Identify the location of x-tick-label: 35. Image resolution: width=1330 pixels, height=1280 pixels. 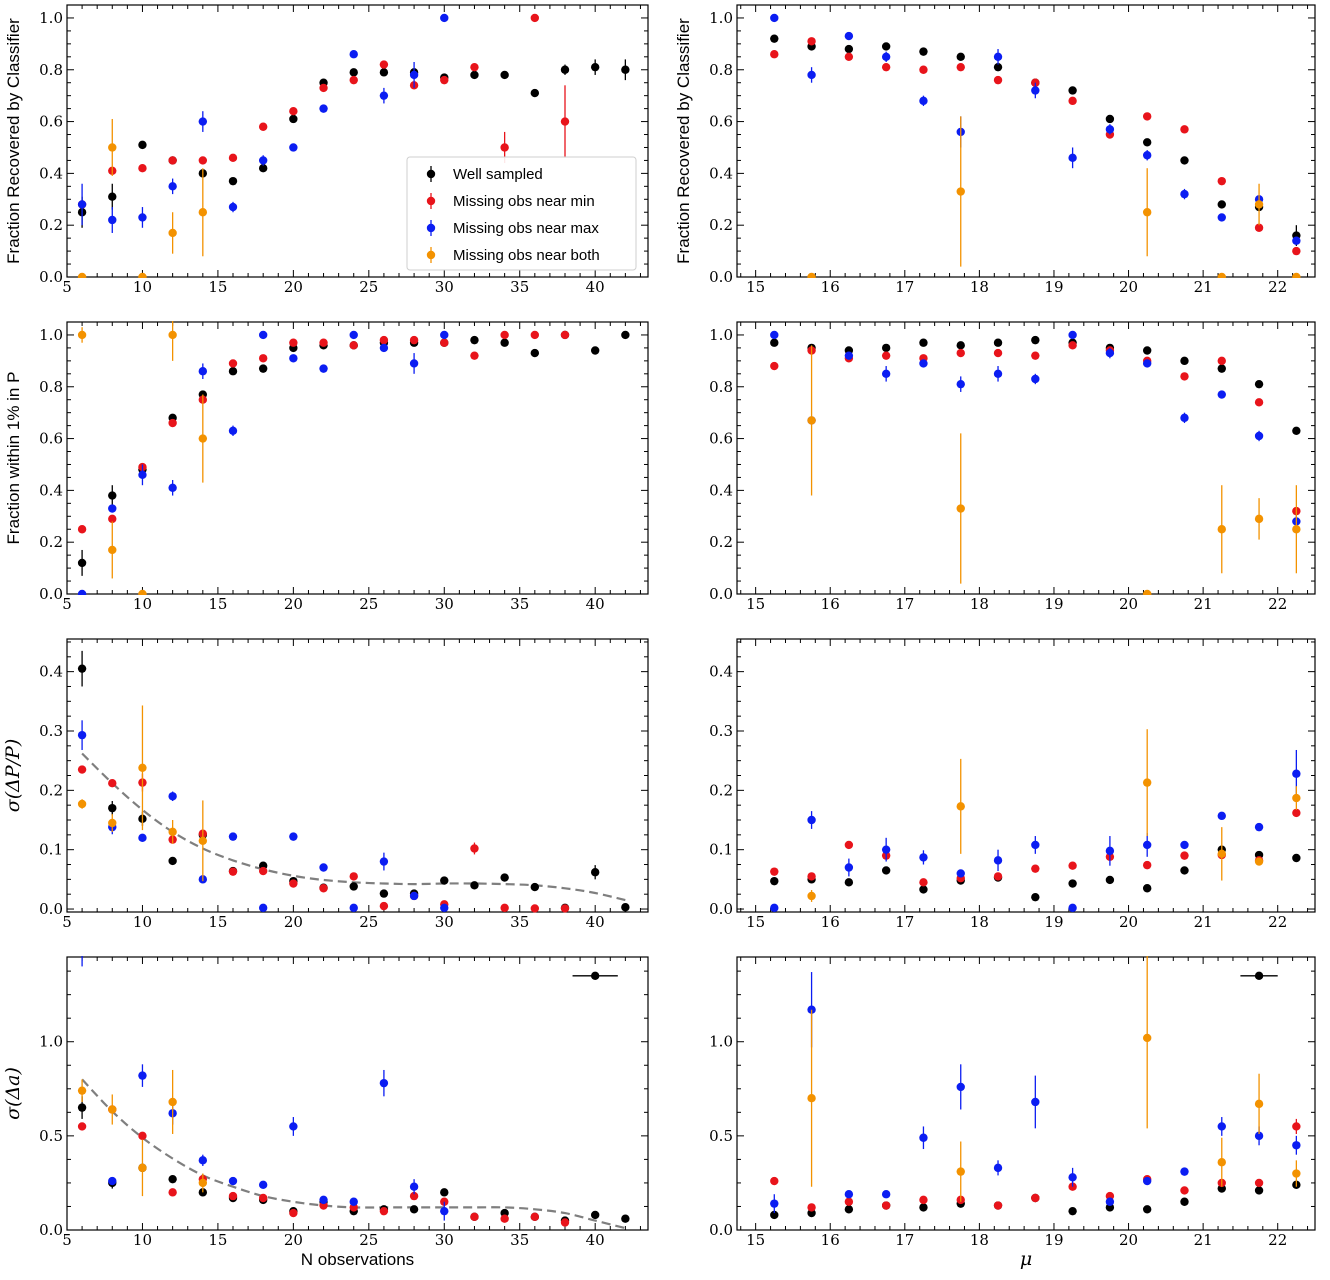
(519, 1240).